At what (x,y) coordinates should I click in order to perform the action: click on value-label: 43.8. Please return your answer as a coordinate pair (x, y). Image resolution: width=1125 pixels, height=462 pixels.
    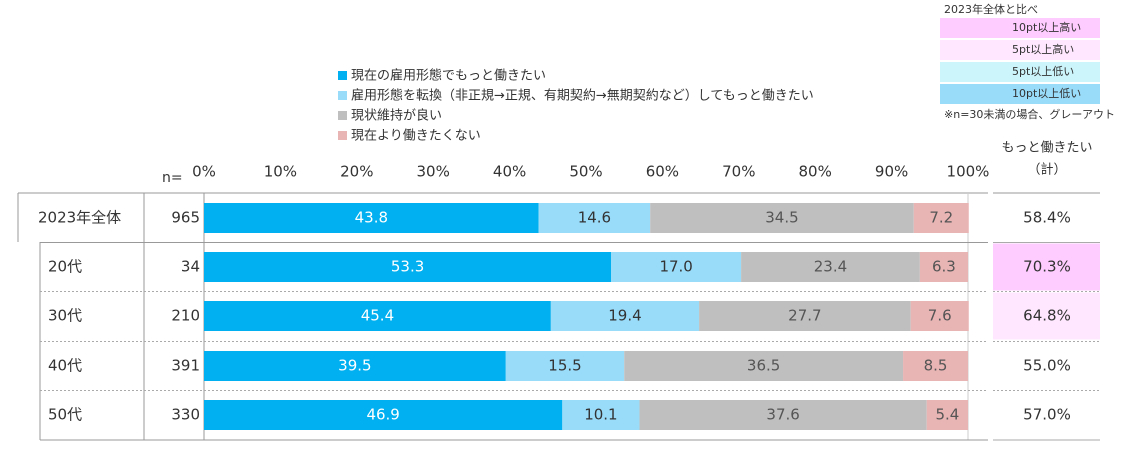
    Looking at the image, I should click on (371, 218).